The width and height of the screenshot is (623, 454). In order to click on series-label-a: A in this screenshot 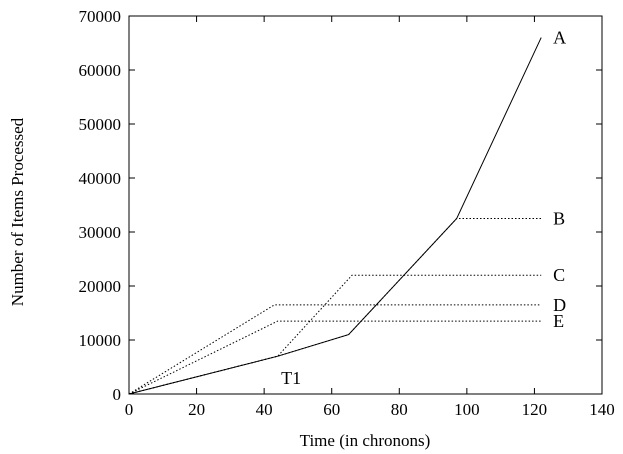, I will do `click(559, 38)`.